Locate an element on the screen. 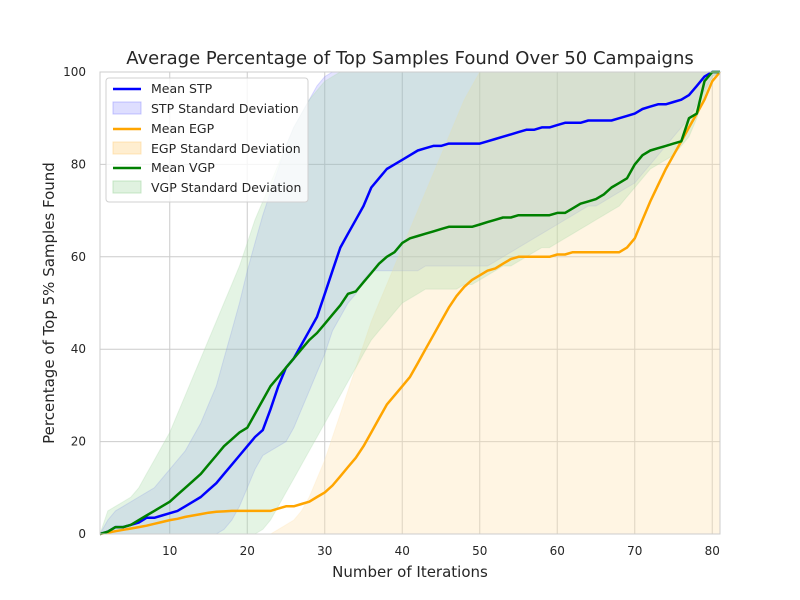 The height and width of the screenshot is (600, 800). legend-vgp-mean: Mean VGP is located at coordinates (183, 167).